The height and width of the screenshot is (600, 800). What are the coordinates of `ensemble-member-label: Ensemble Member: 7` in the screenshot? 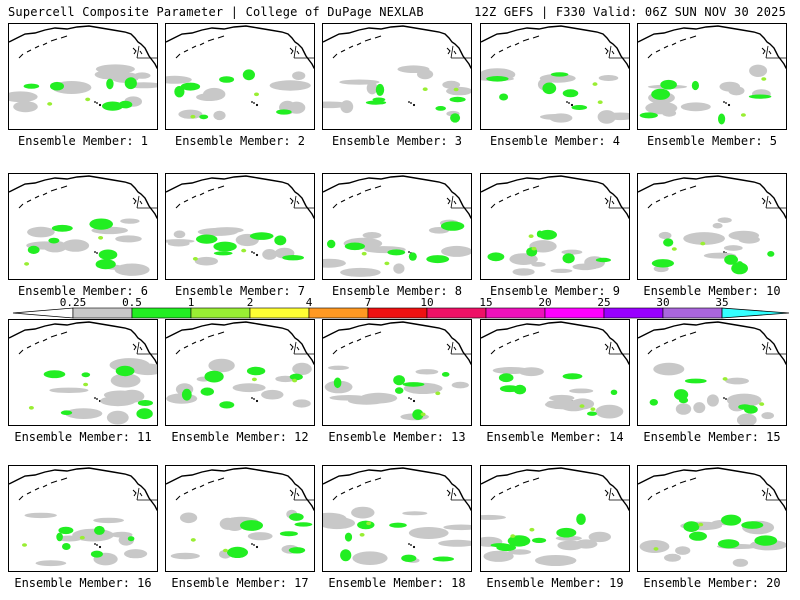 It's located at (240, 291).